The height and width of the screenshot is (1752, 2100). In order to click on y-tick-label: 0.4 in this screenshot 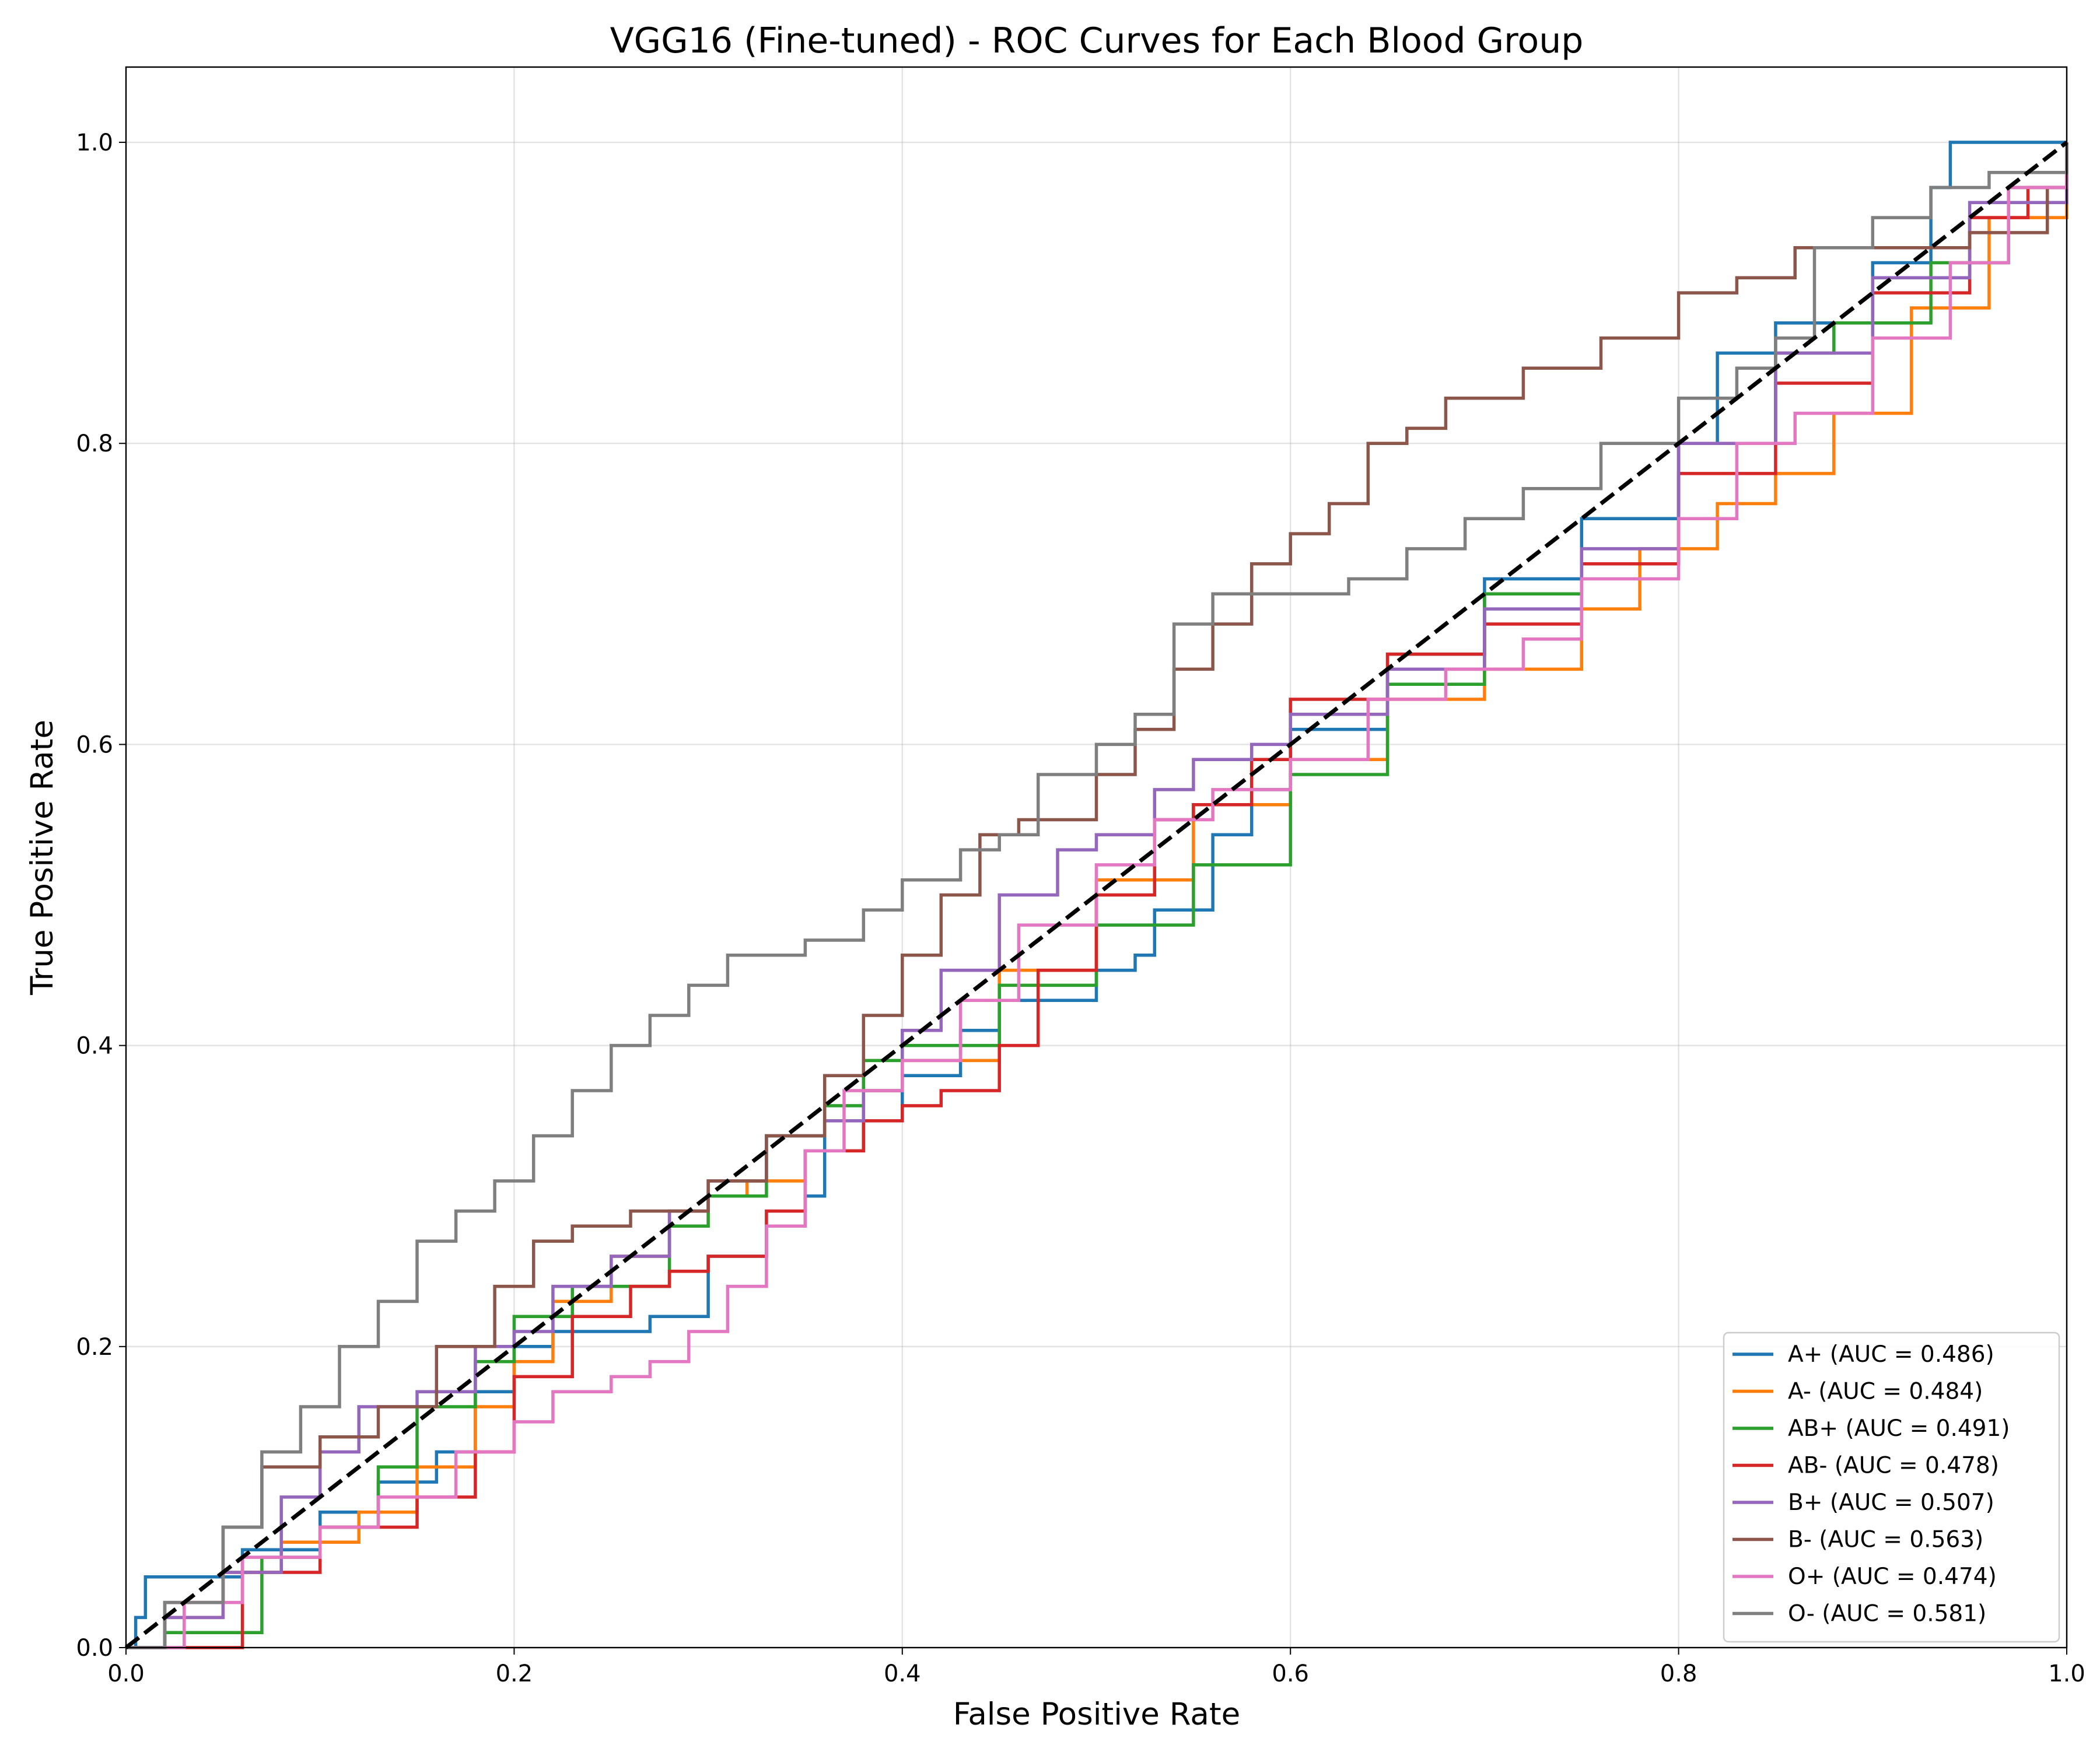, I will do `click(94, 1046)`.